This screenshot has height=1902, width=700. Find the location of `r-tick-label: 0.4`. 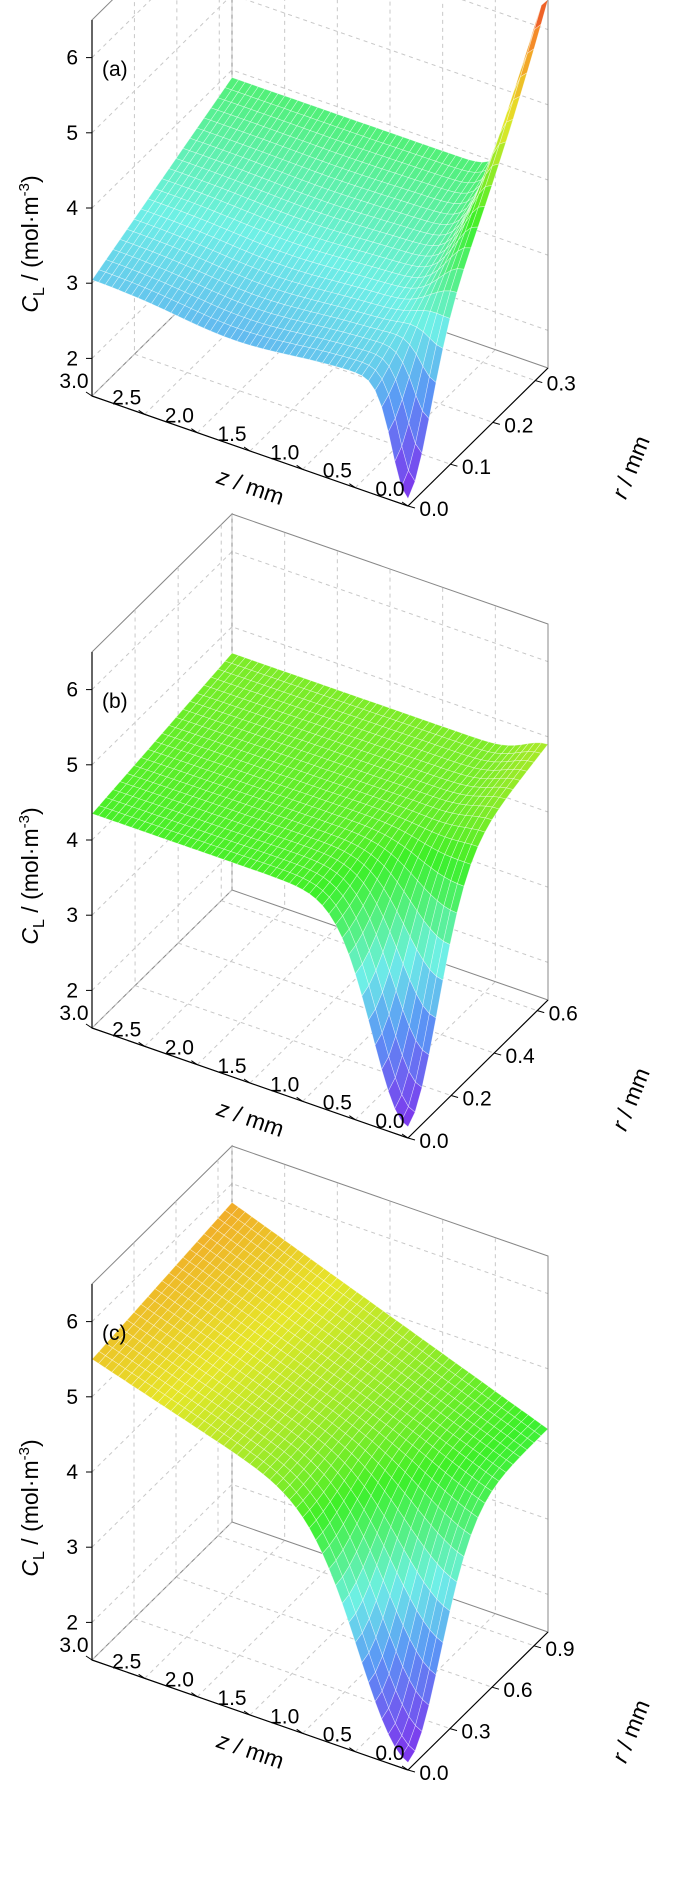

r-tick-label: 0.4 is located at coordinates (521, 1056).